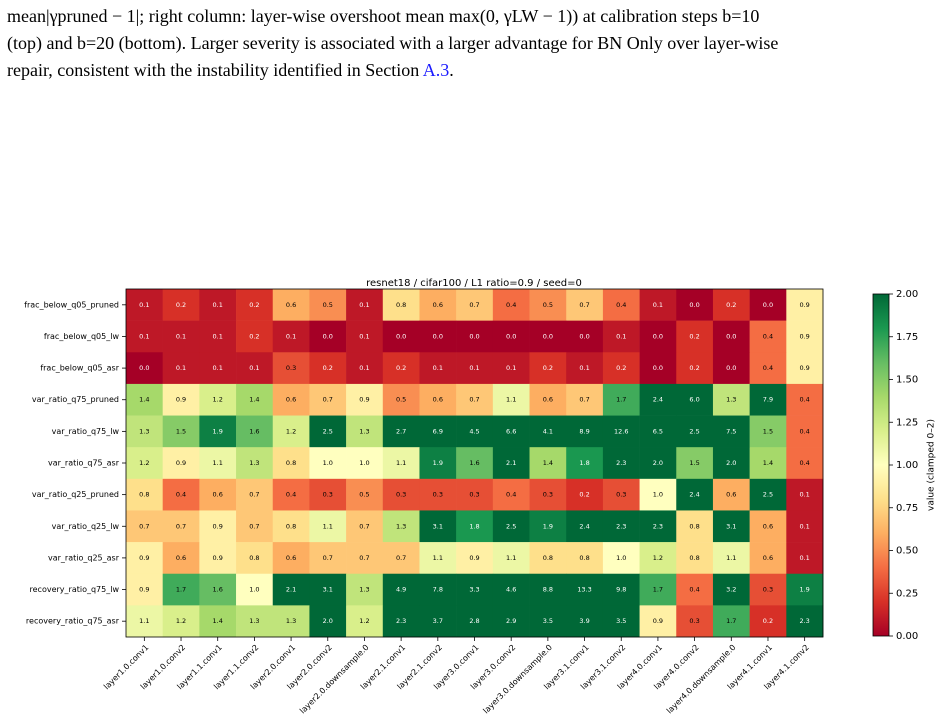 Image resolution: width=949 pixels, height=724 pixels. I want to click on y-tick-label: var_ratio_q25_pruned, so click(75, 494).